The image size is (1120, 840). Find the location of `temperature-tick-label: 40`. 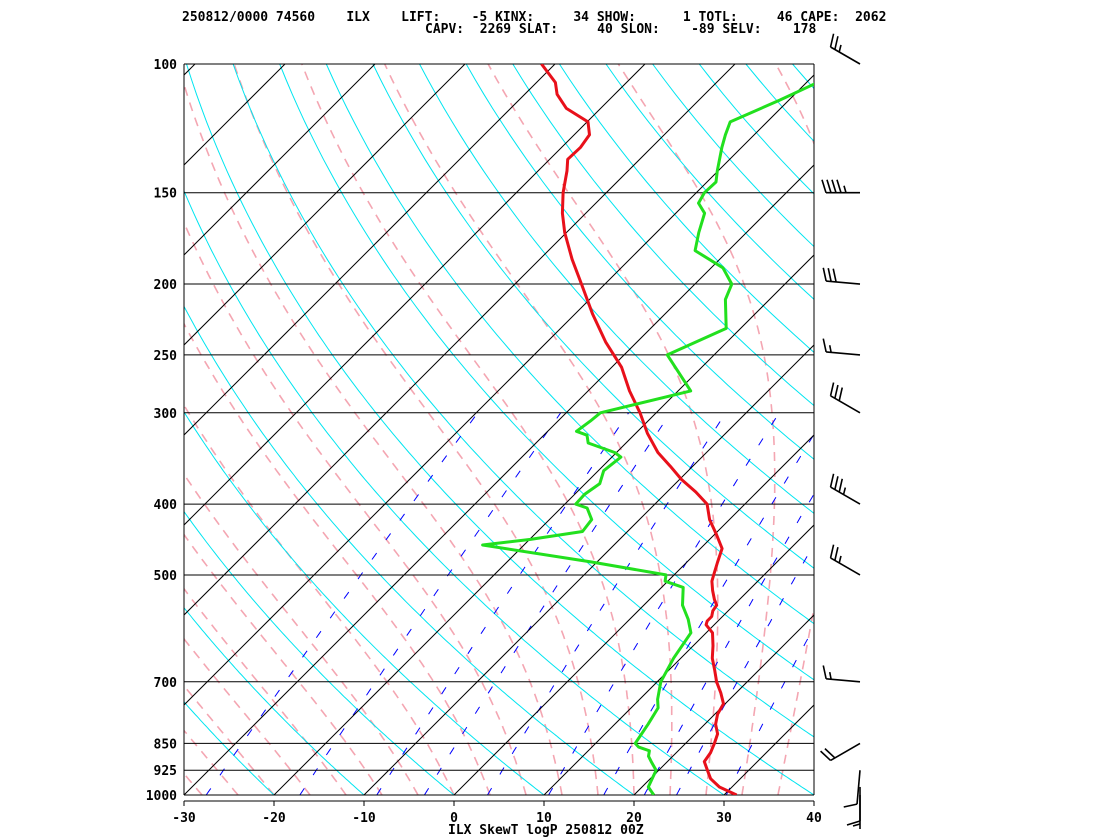

temperature-tick-label: 40 is located at coordinates (814, 818).